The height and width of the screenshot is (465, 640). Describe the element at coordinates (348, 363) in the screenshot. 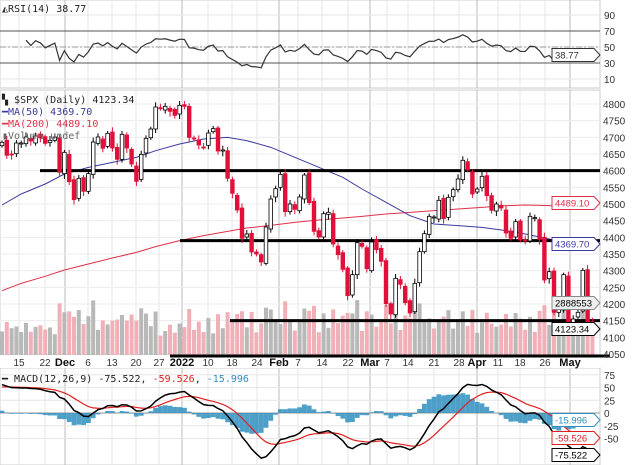

I see `x-tick-label: 22` at that location.